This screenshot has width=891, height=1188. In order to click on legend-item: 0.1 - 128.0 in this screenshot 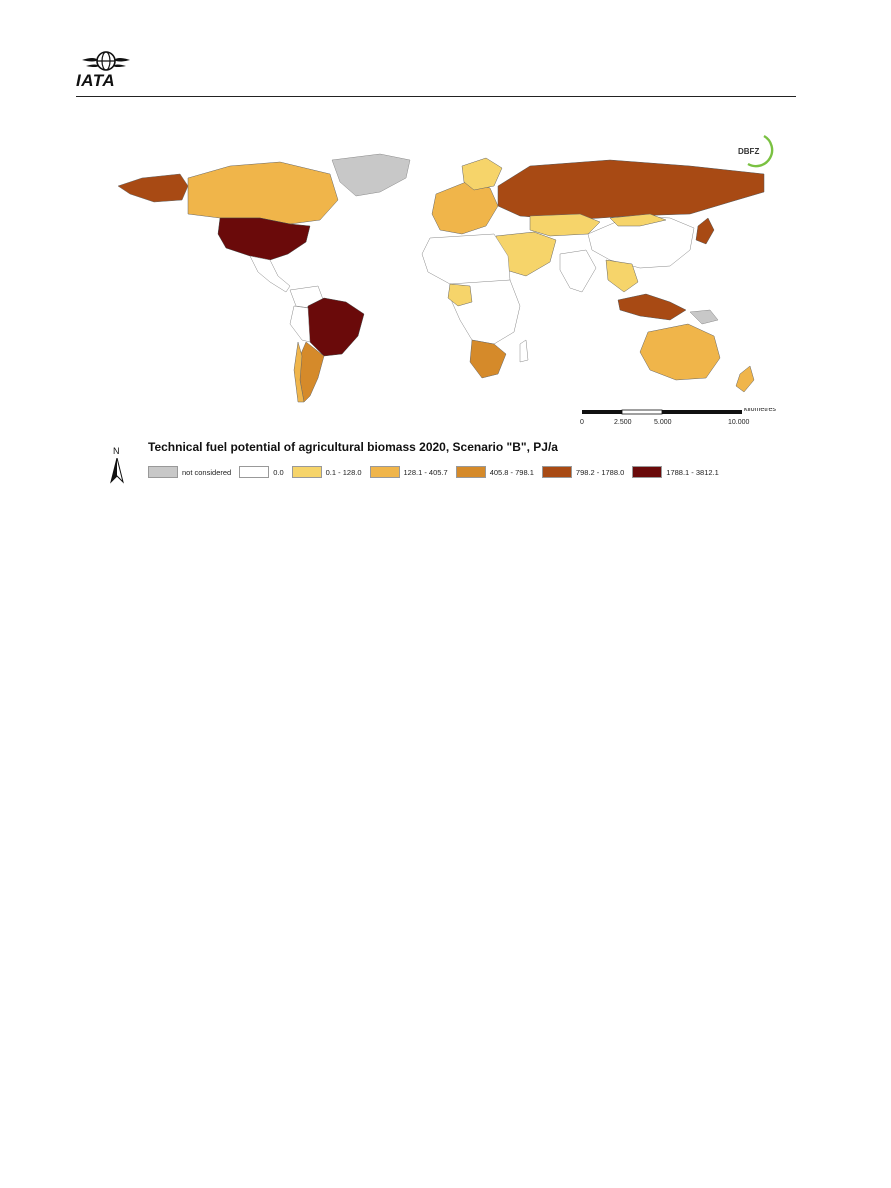, I will do `click(326, 472)`.